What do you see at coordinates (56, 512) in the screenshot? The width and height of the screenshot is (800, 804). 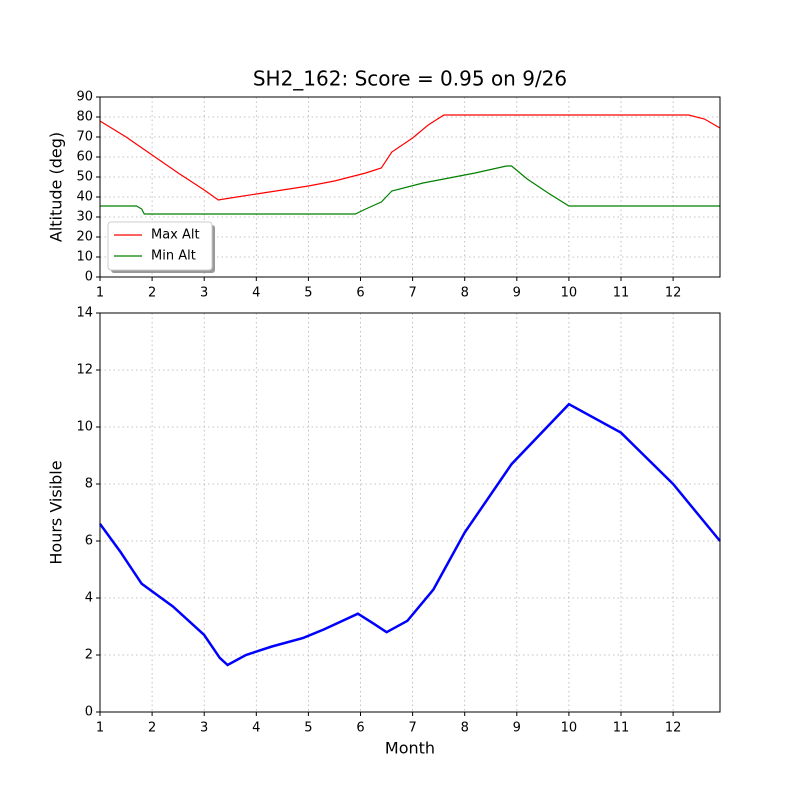 I see `y-axis-label: Hours Visible` at bounding box center [56, 512].